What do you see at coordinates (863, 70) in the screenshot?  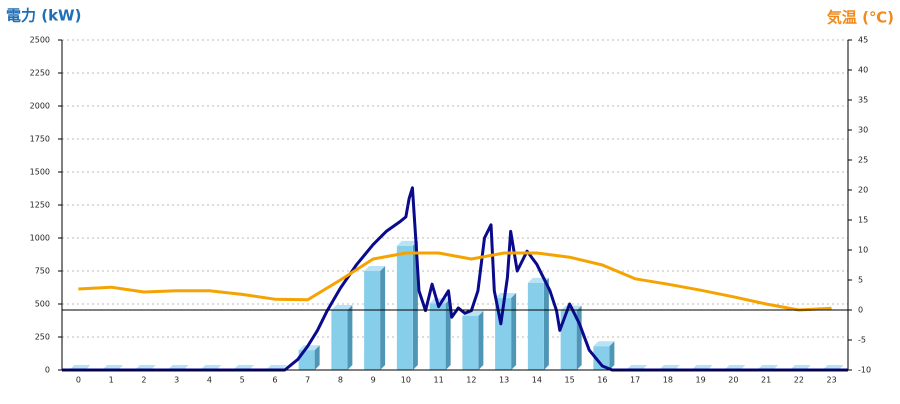 I see `y2-tick-label: 40` at bounding box center [863, 70].